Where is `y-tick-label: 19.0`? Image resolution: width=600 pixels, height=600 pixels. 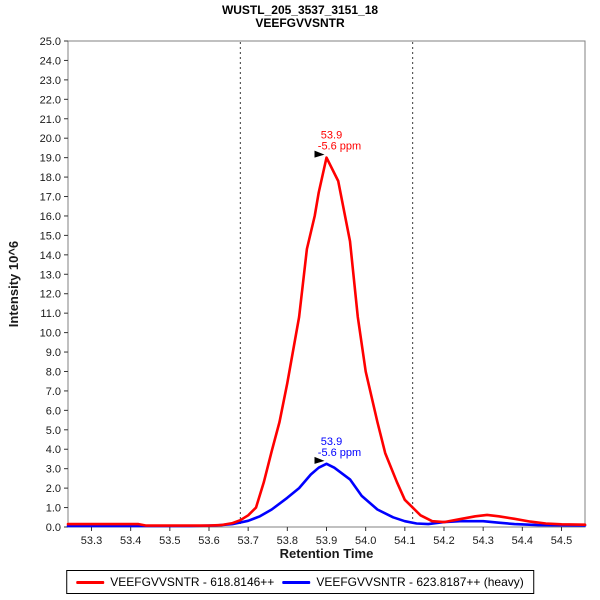 y-tick-label: 19.0 is located at coordinates (50, 159).